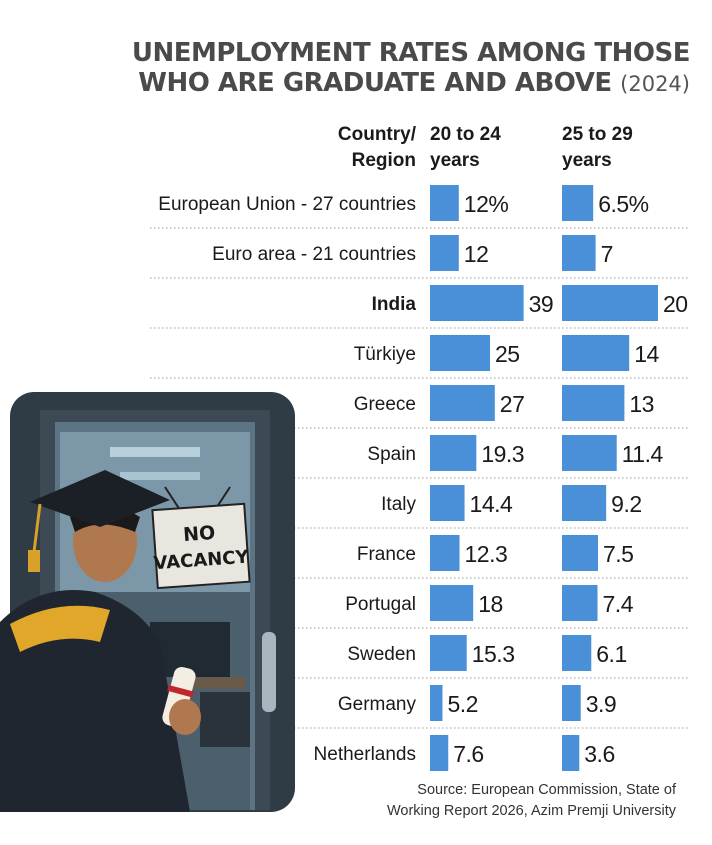 The image size is (712, 845). What do you see at coordinates (626, 504) in the screenshot?
I see `value-25-29: 9.2` at bounding box center [626, 504].